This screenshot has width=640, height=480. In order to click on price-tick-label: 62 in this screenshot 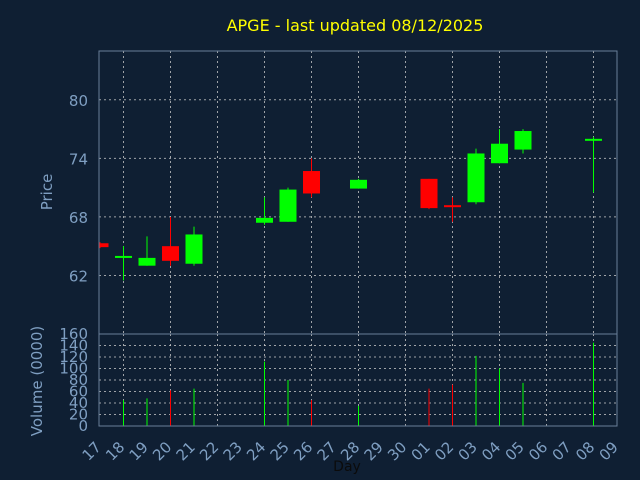, I will do `click(78, 276)`.